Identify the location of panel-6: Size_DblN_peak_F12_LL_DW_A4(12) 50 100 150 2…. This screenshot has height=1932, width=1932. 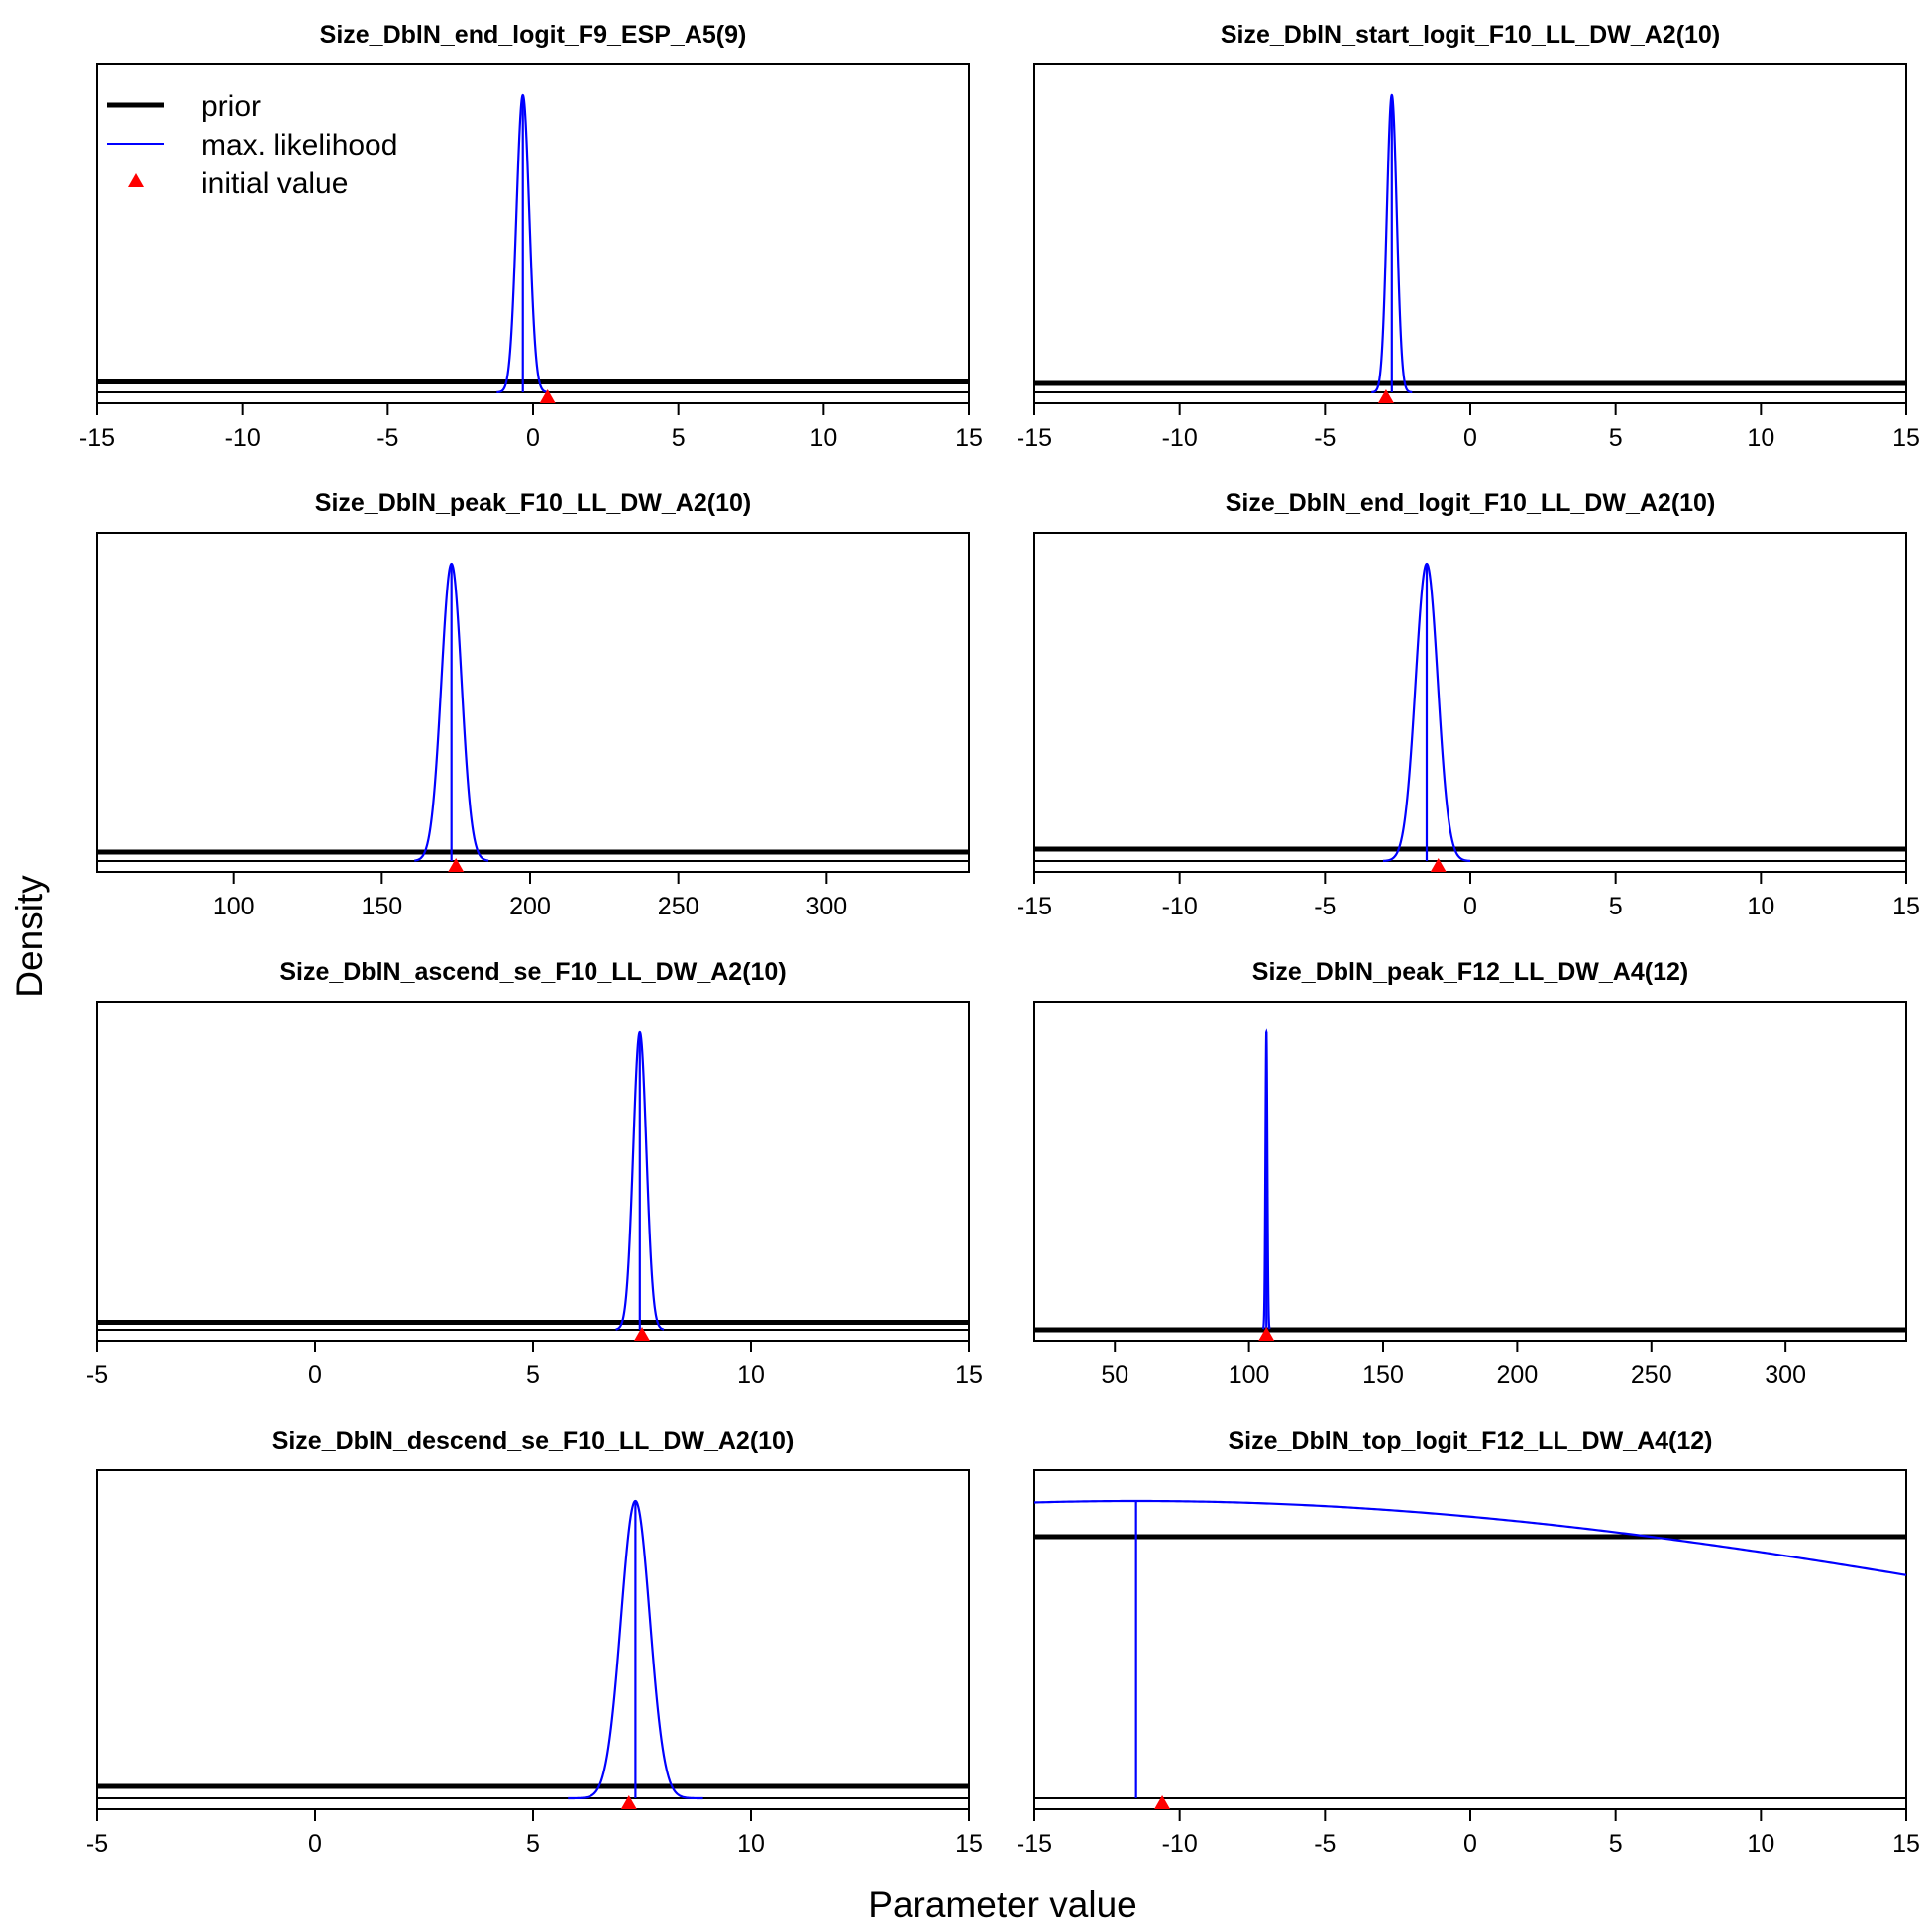
(1470, 1173).